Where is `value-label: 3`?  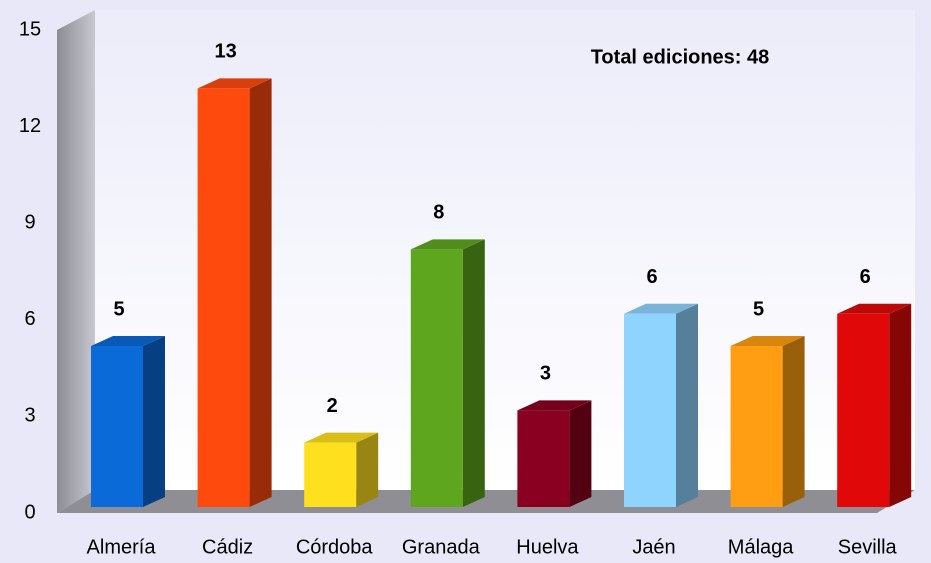
value-label: 3 is located at coordinates (545, 374).